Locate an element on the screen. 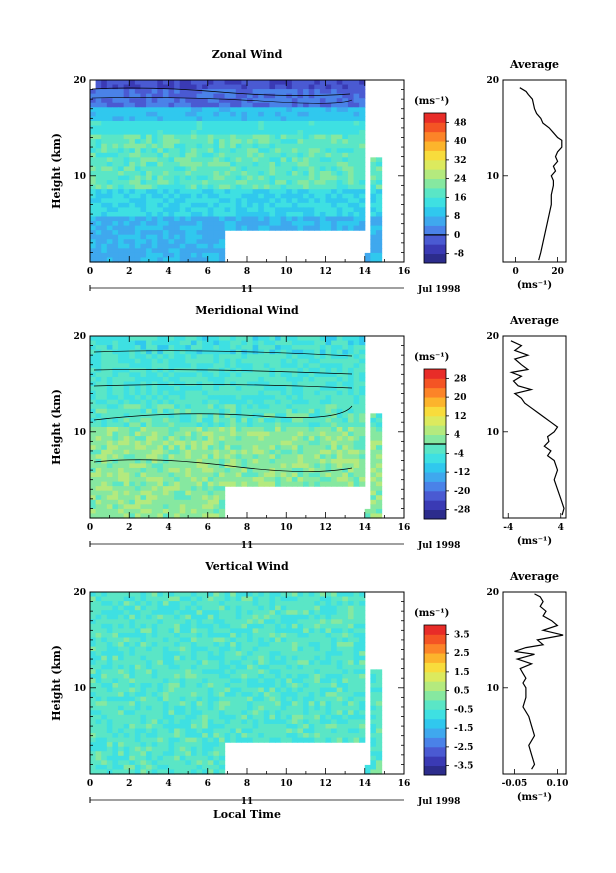 This screenshot has height=873, width=616. colorbar-swatch is located at coordinates (435, 146).